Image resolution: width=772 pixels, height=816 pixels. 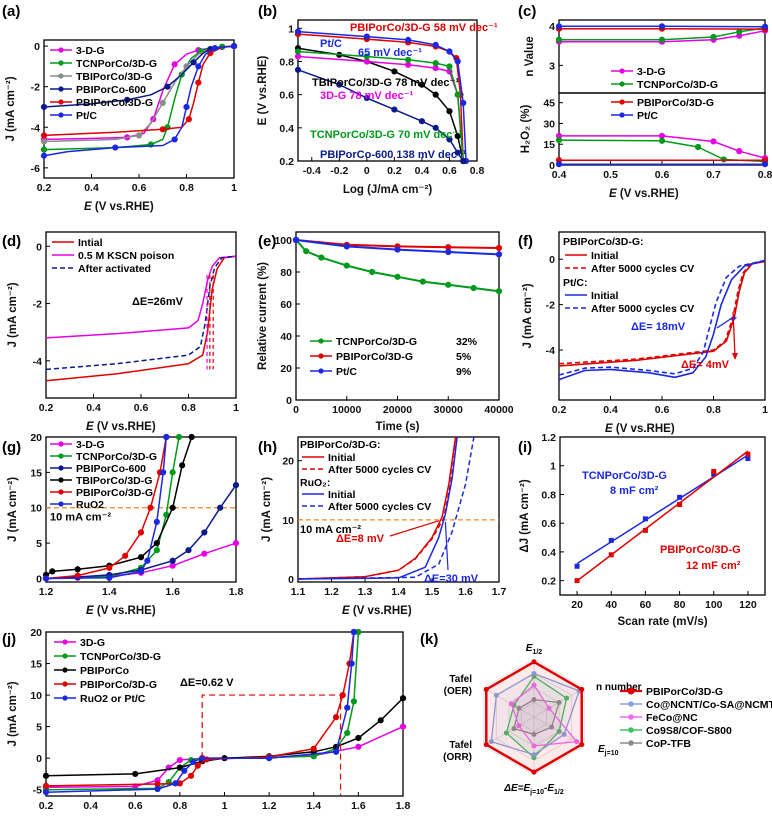 I want to click on y-tick-label: -2, so click(x=37, y=305).